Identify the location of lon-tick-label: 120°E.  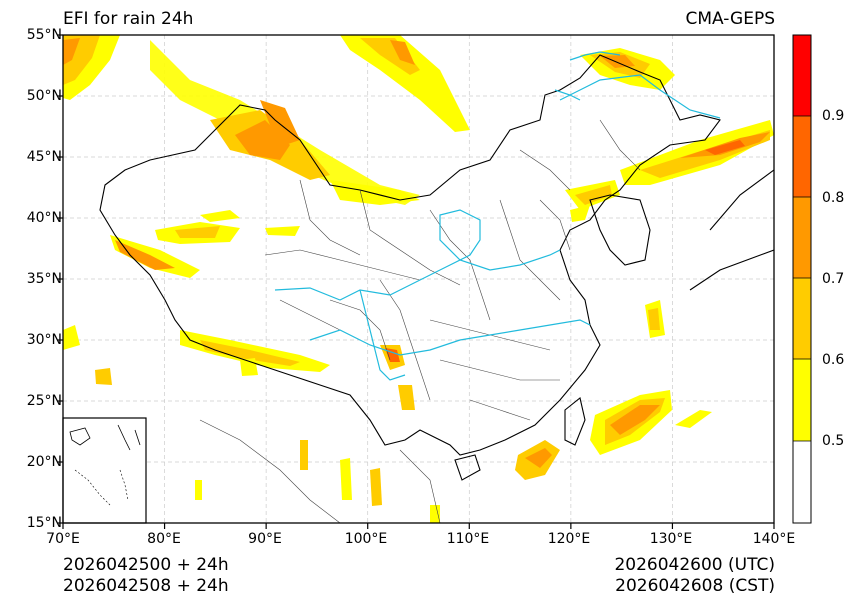
(569, 539).